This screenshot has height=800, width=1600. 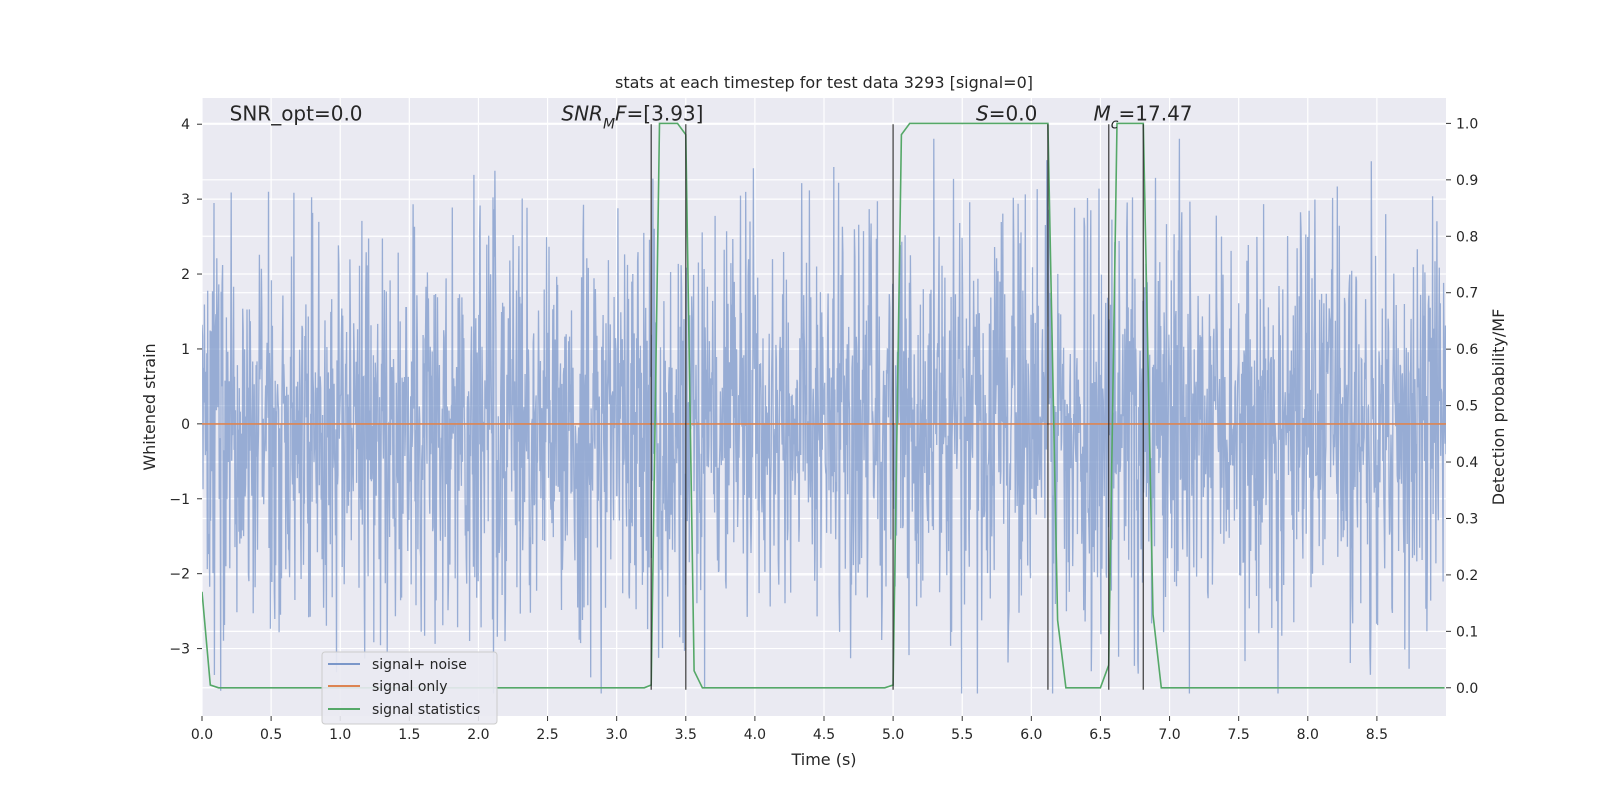 I want to click on annotation-text: Mc=17.47, so click(x=1143, y=116).